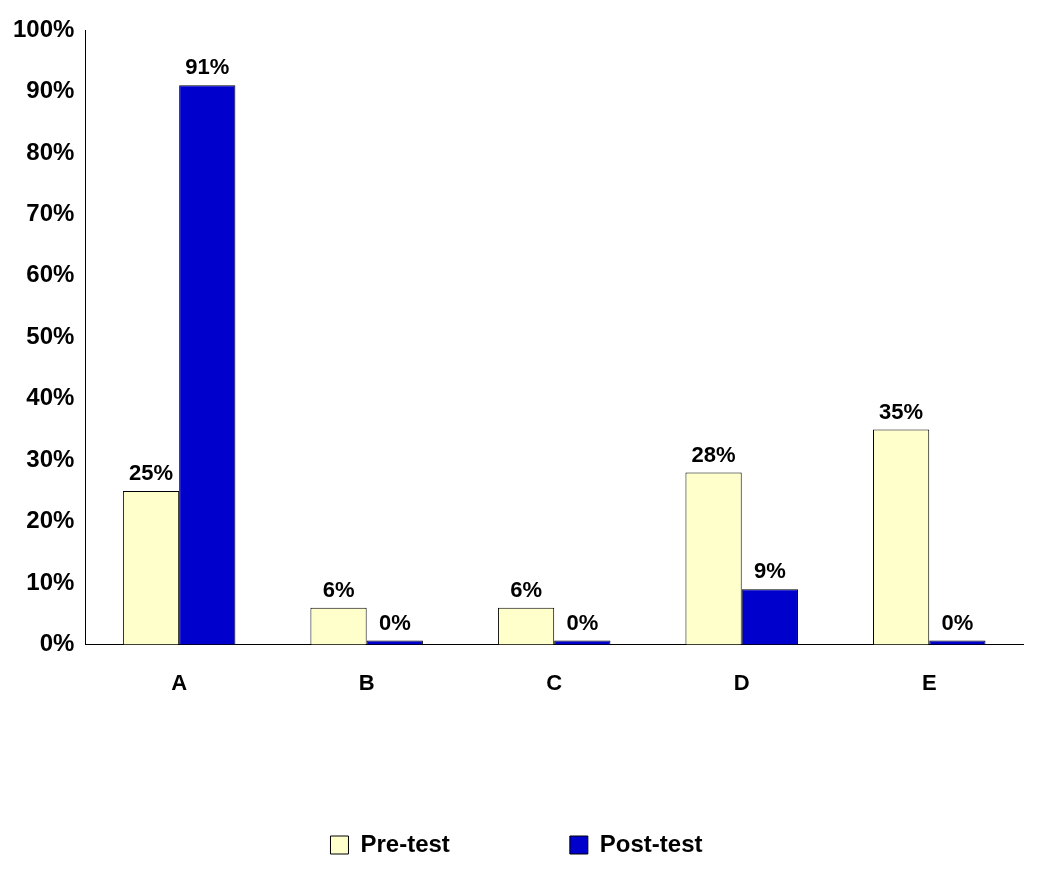  I want to click on x-tick-label: C, so click(554, 682).